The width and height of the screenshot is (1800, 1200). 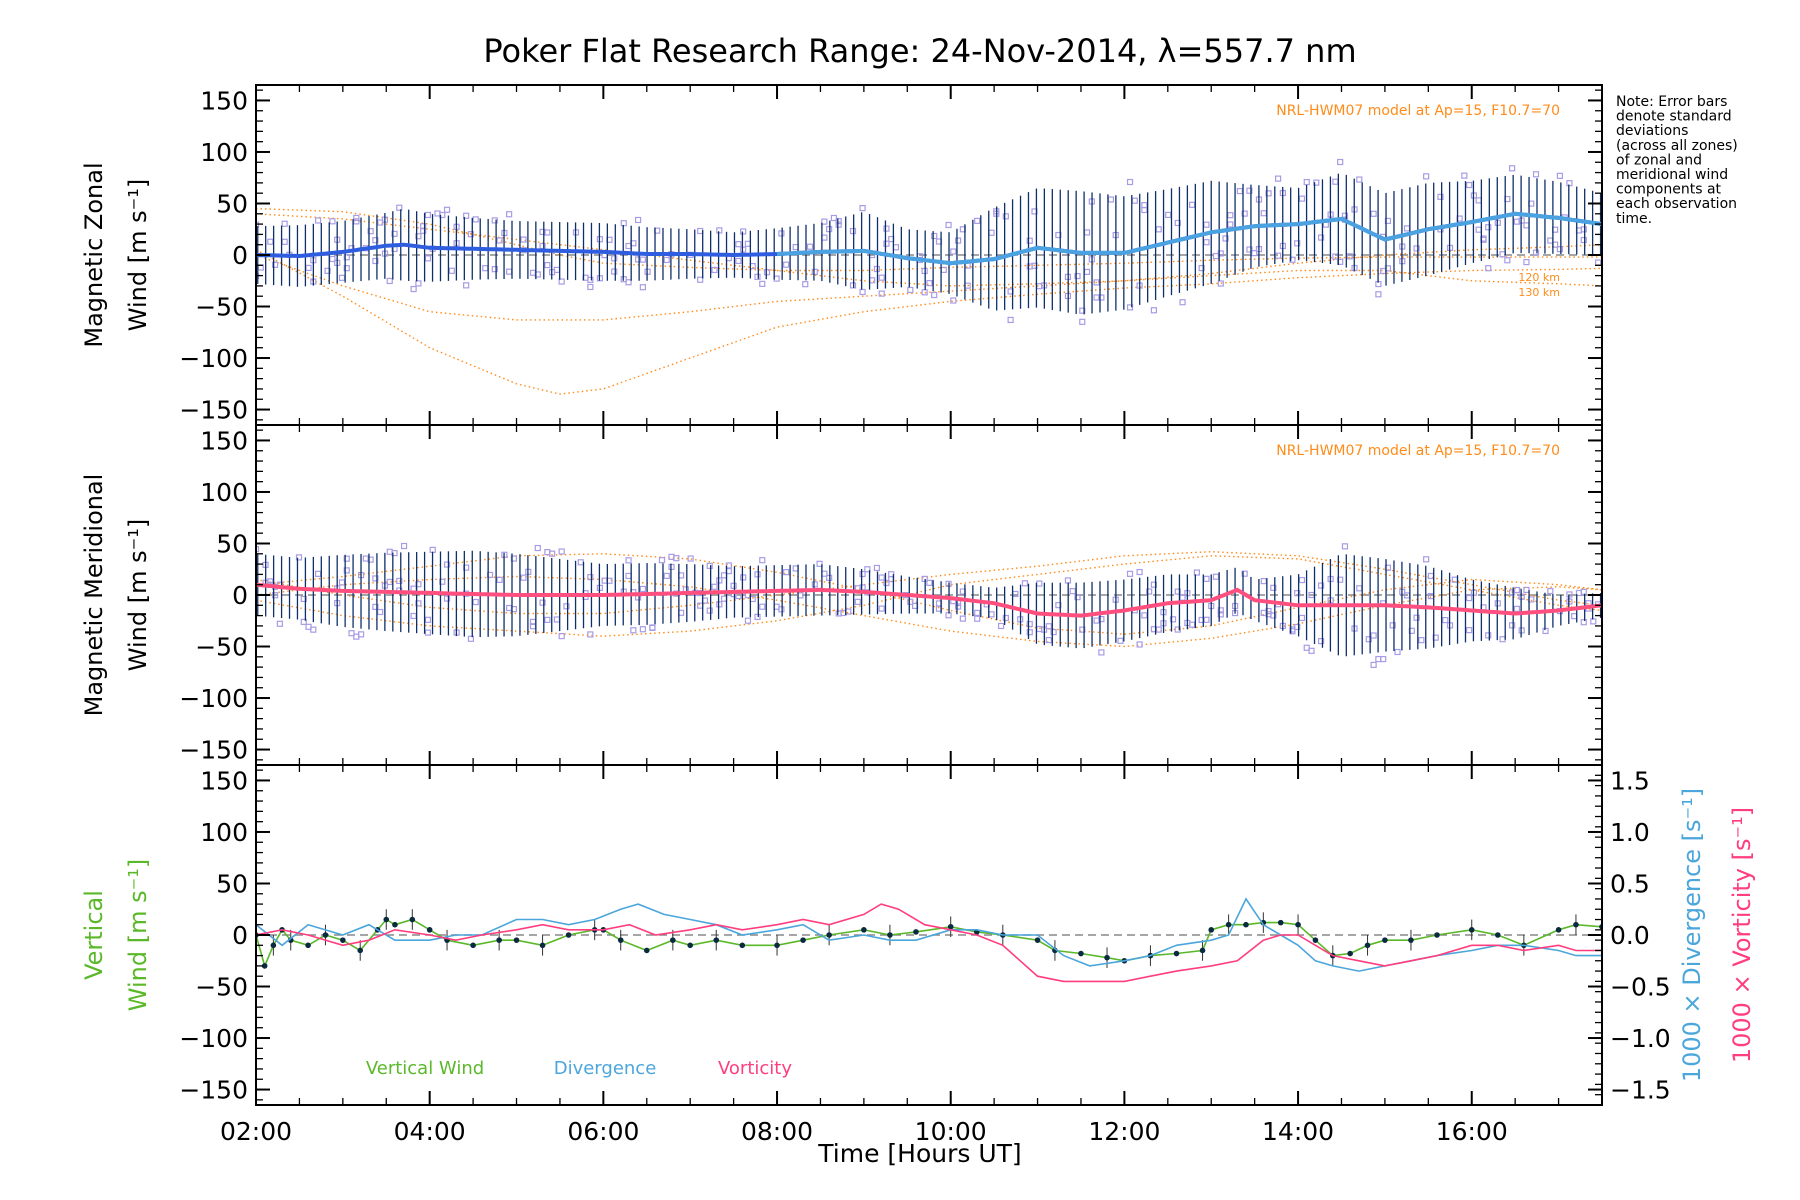 What do you see at coordinates (929, 282) in the screenshot?
I see `model-curve` at bounding box center [929, 282].